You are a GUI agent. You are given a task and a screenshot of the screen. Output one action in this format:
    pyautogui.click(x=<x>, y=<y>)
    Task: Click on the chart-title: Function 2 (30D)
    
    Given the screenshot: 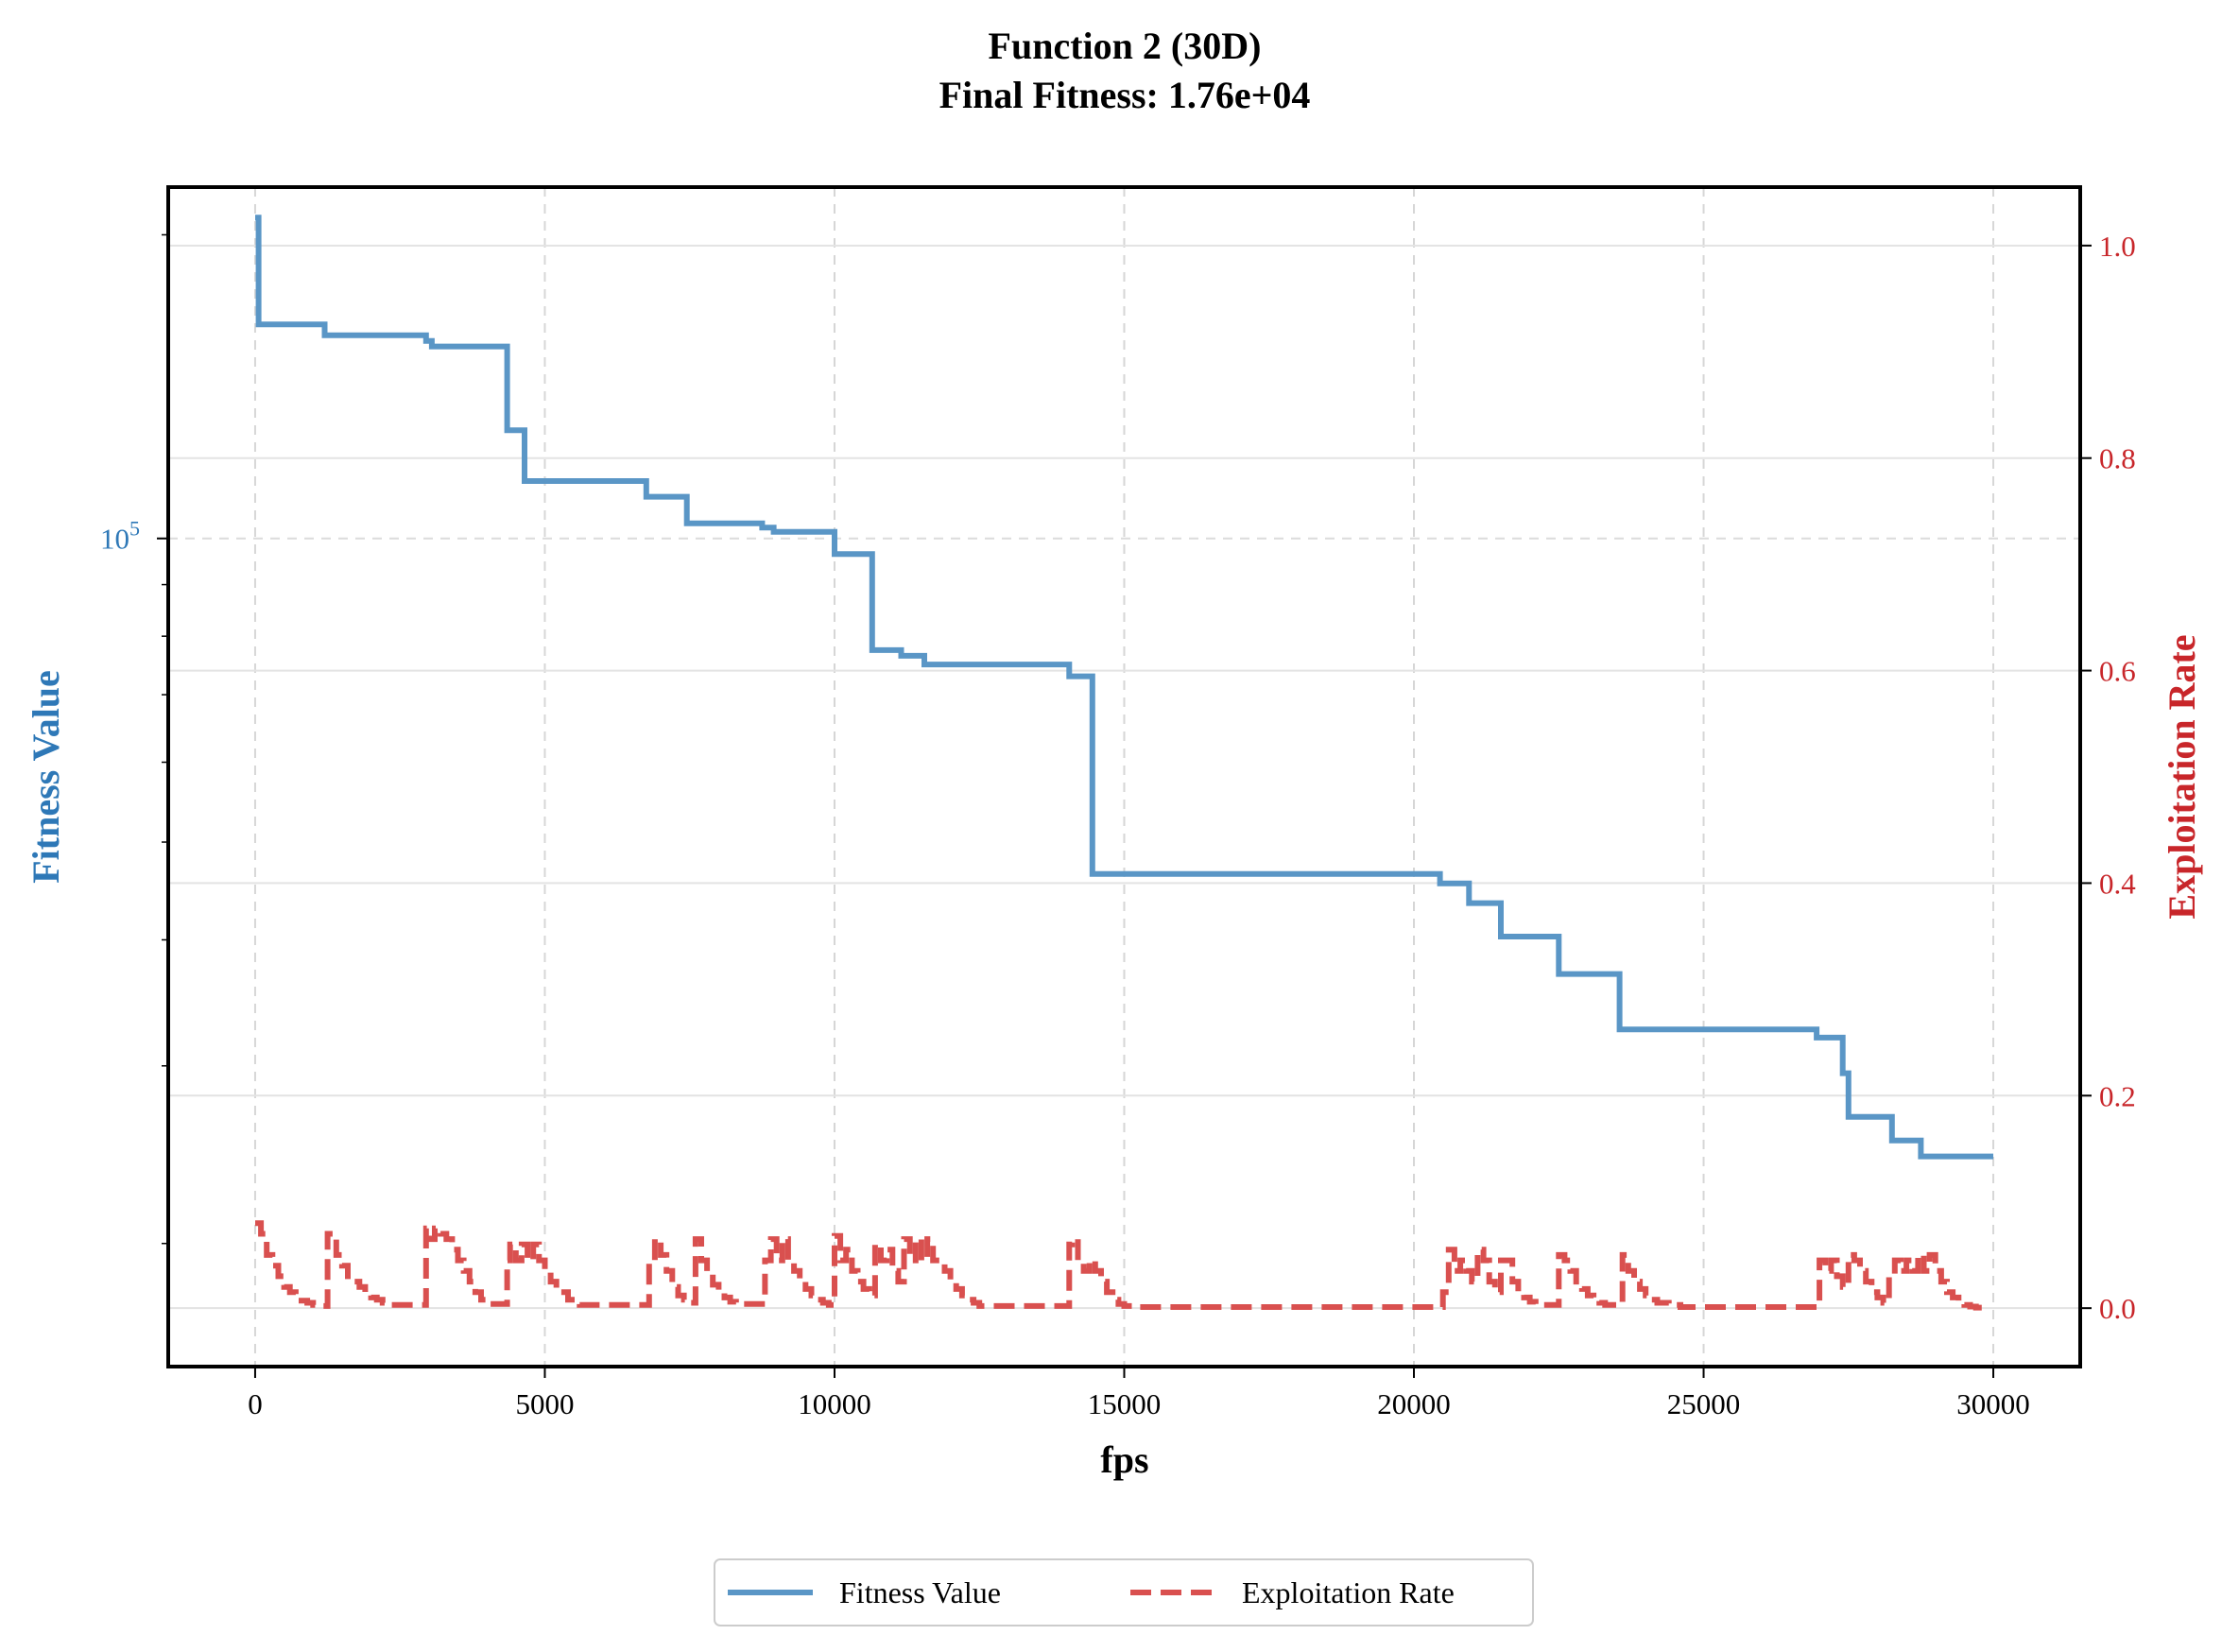 What is the action you would take?
    pyautogui.click(x=1125, y=46)
    